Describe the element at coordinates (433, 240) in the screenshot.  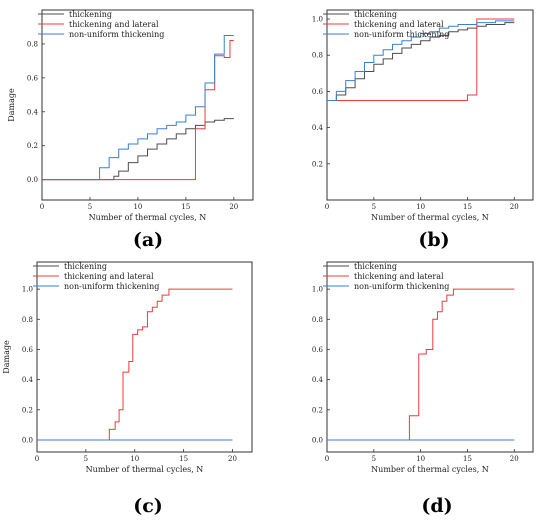
I see `panel-label: (b)` at that location.